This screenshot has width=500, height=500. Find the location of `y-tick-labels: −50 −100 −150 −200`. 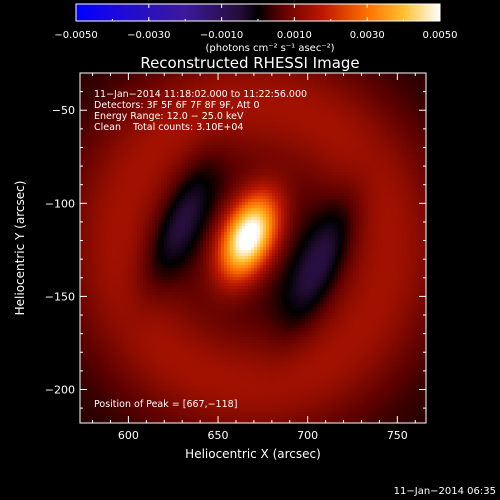

y-tick-labels: −50 −100 −150 −200 is located at coordinates (60, 250).